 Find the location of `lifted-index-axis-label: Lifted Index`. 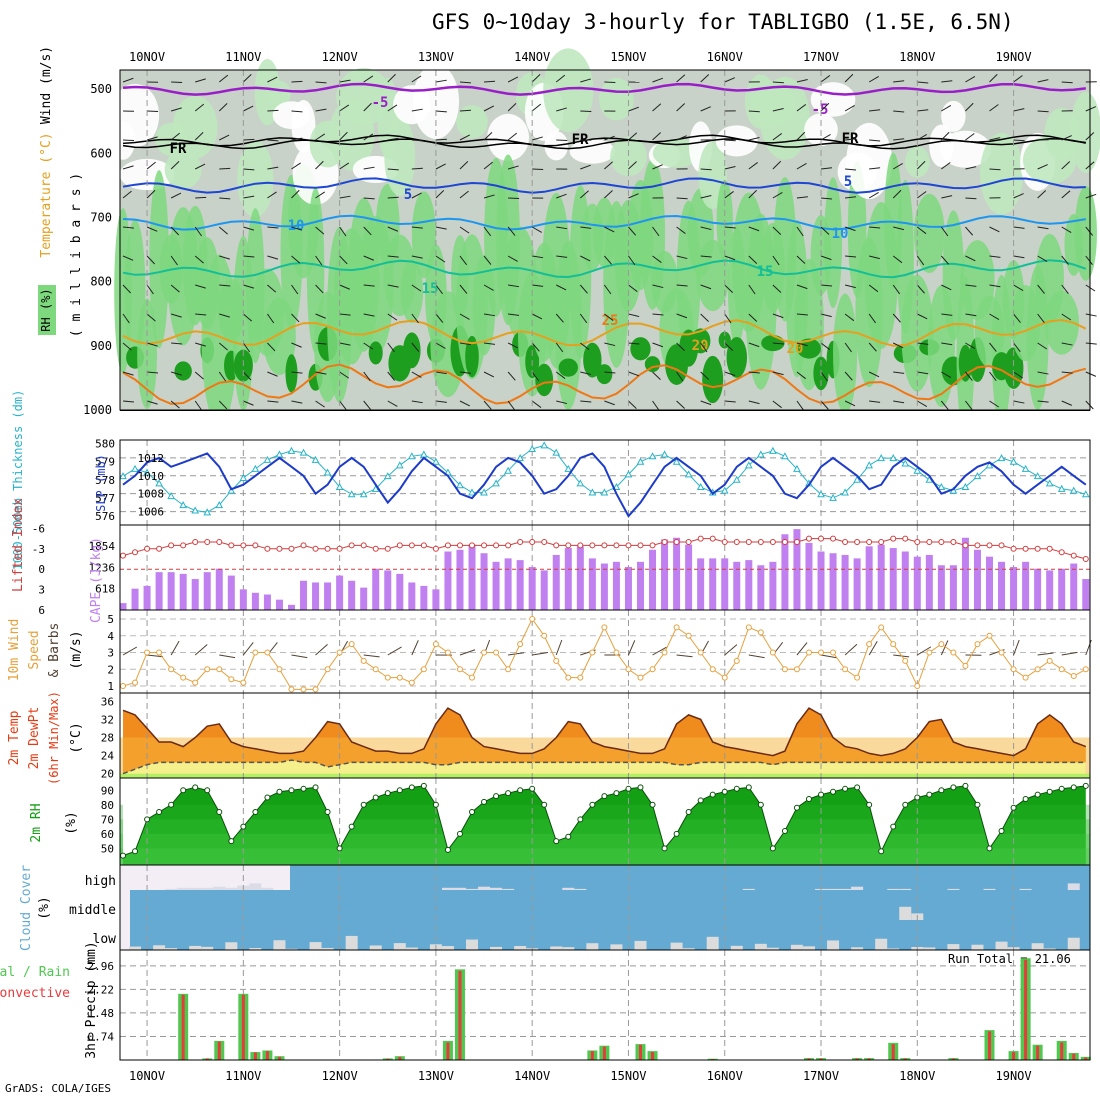

lifted-index-axis-label: Lifted Index is located at coordinates (18, 545).